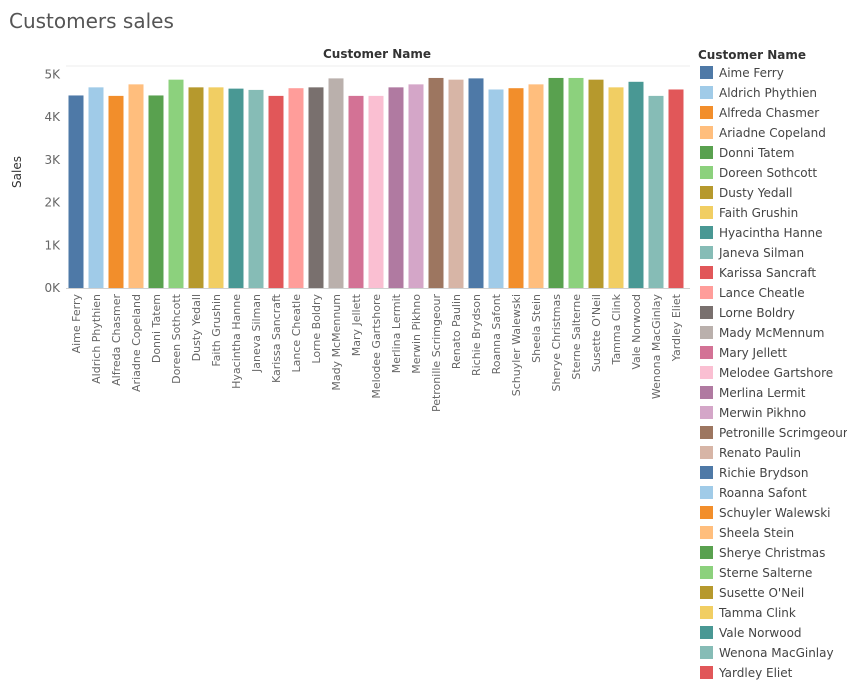 The width and height of the screenshot is (847, 682). I want to click on legend-label: Sherye Christmas, so click(772, 553).